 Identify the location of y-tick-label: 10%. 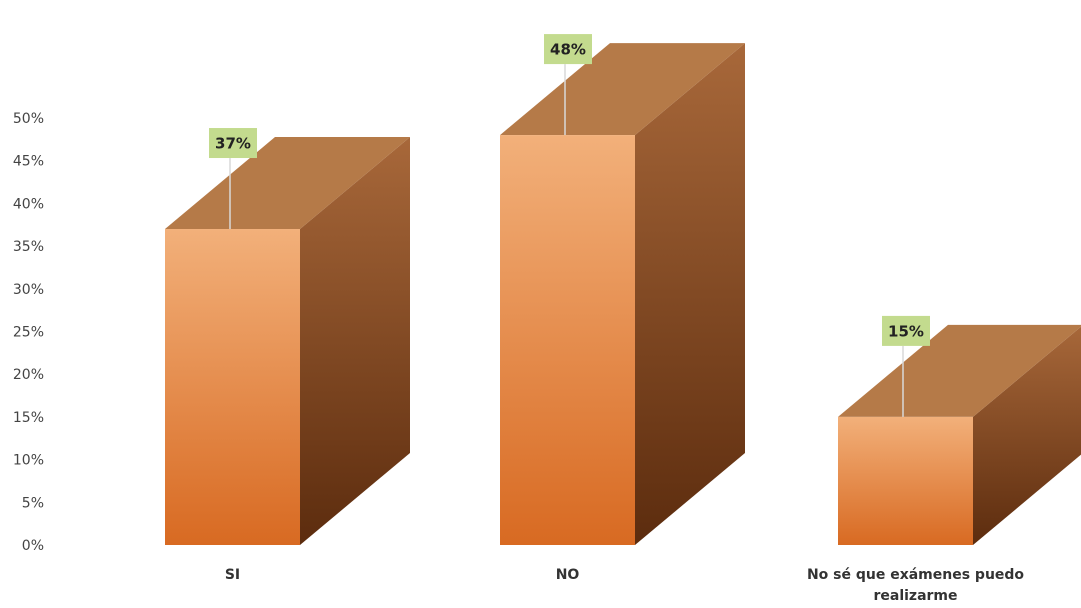
(28, 461).